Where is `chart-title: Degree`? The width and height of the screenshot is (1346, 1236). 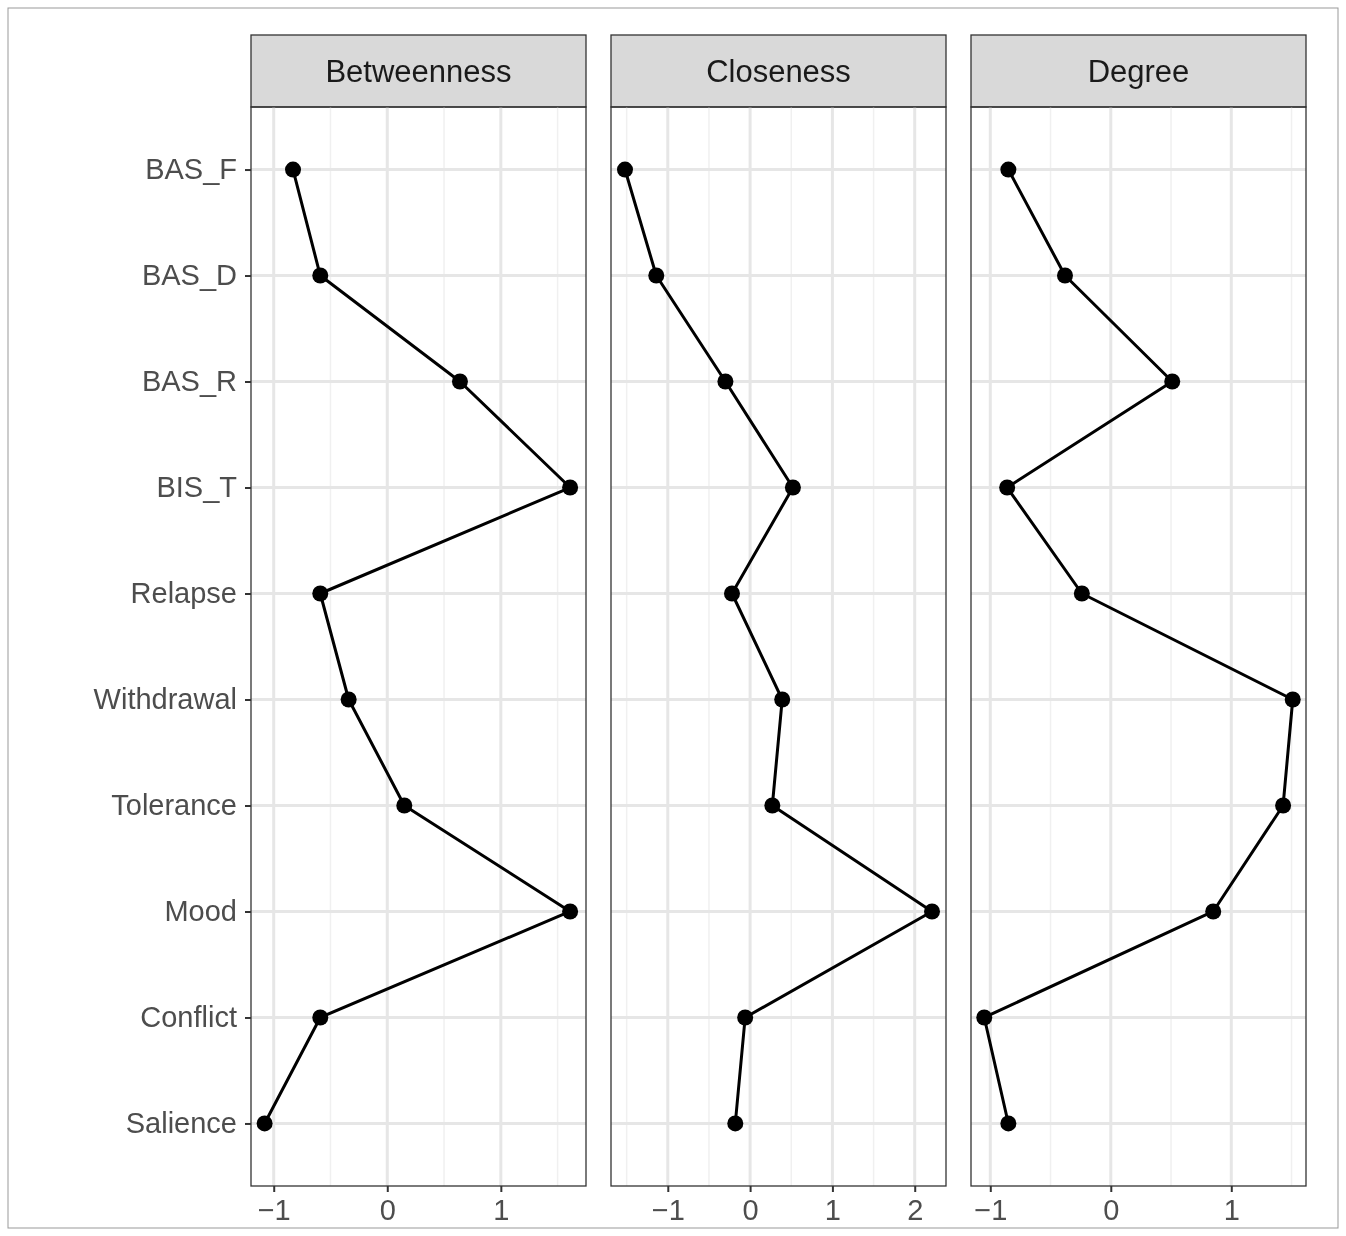
chart-title: Degree is located at coordinates (1138, 71).